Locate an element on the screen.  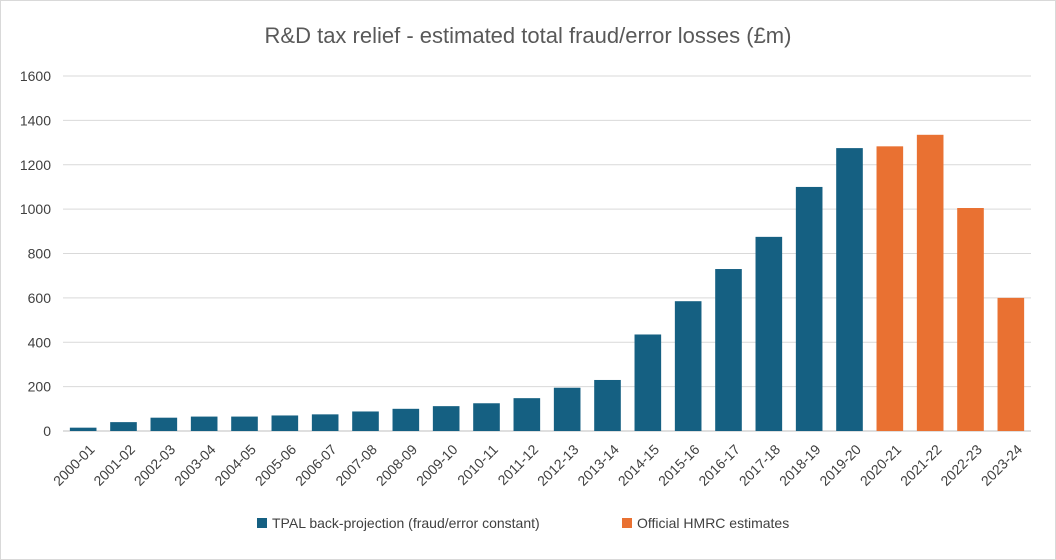
y-tick-label: 1400 is located at coordinates (35, 120).